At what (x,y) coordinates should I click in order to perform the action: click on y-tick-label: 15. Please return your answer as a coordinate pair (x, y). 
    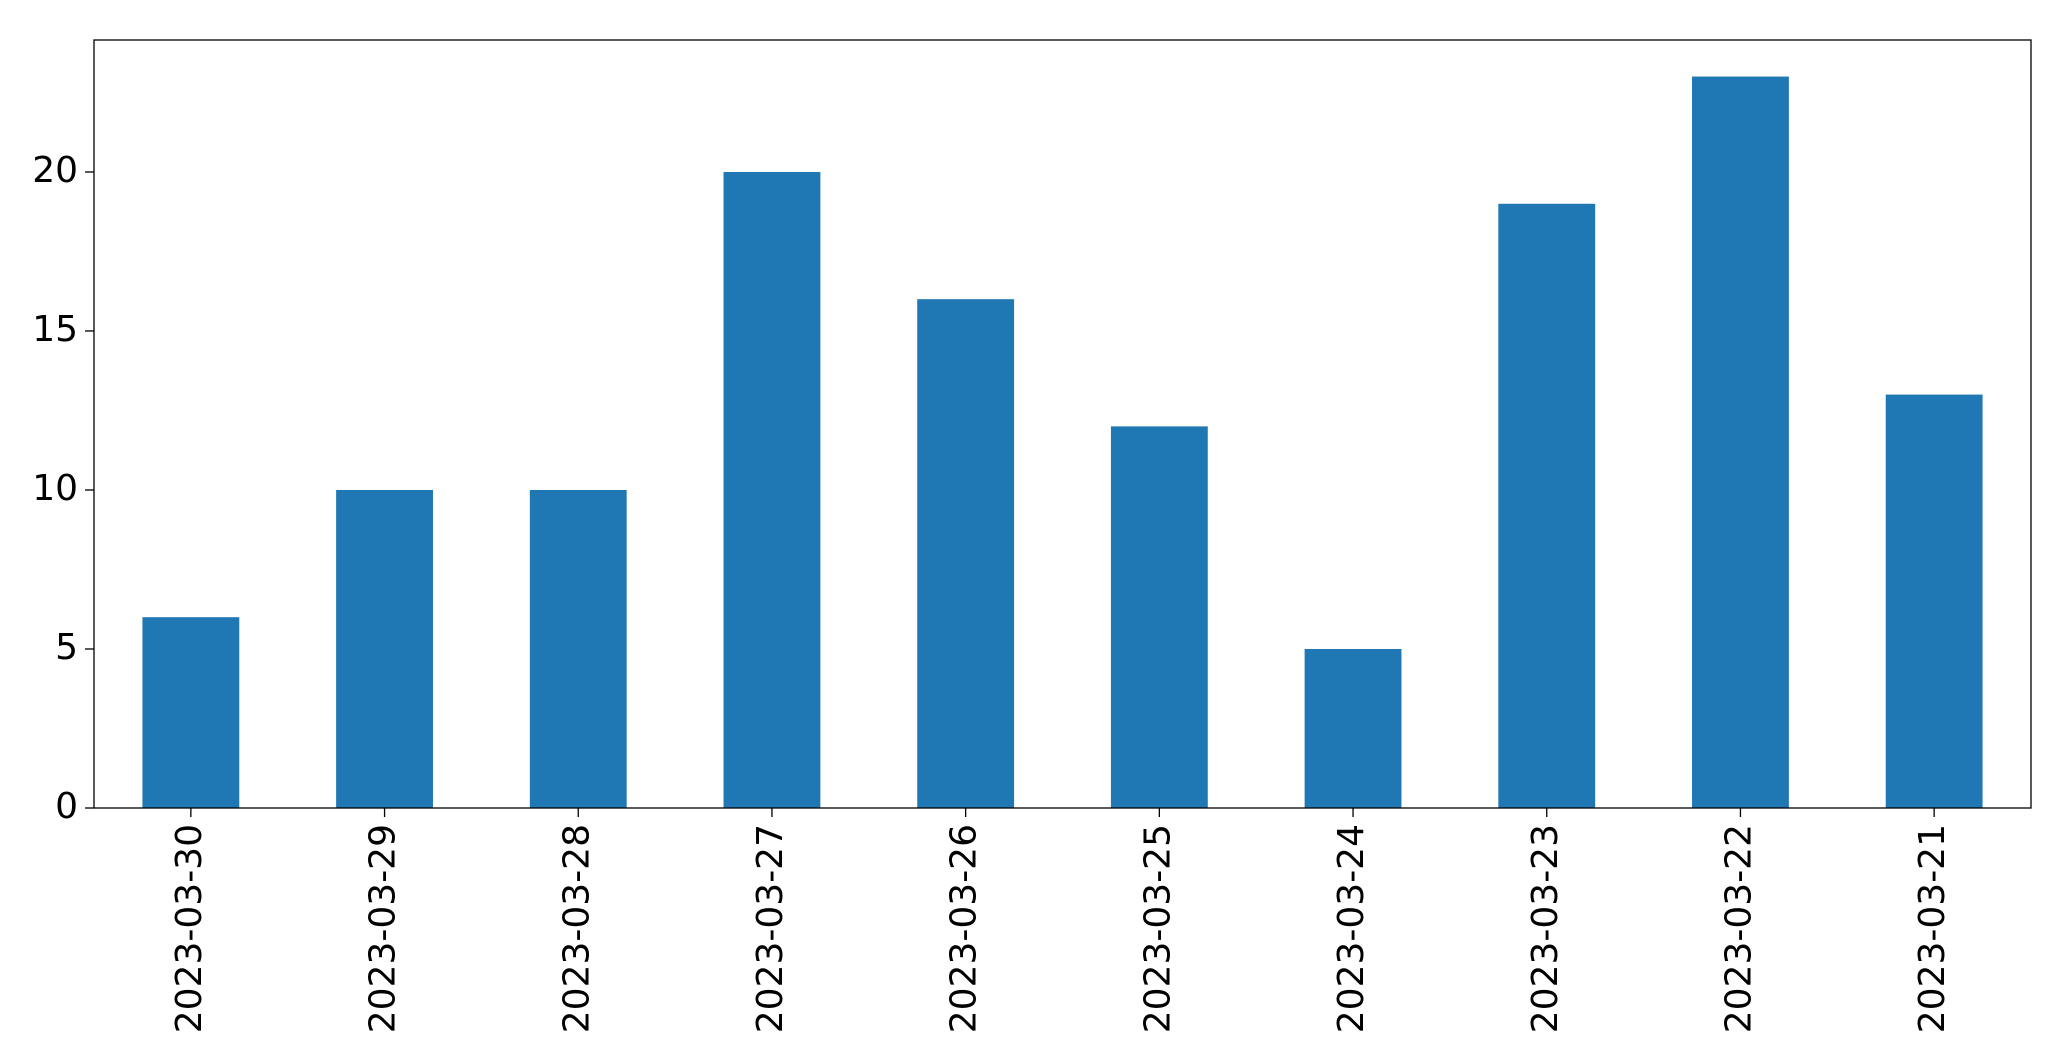
    Looking at the image, I should click on (55, 329).